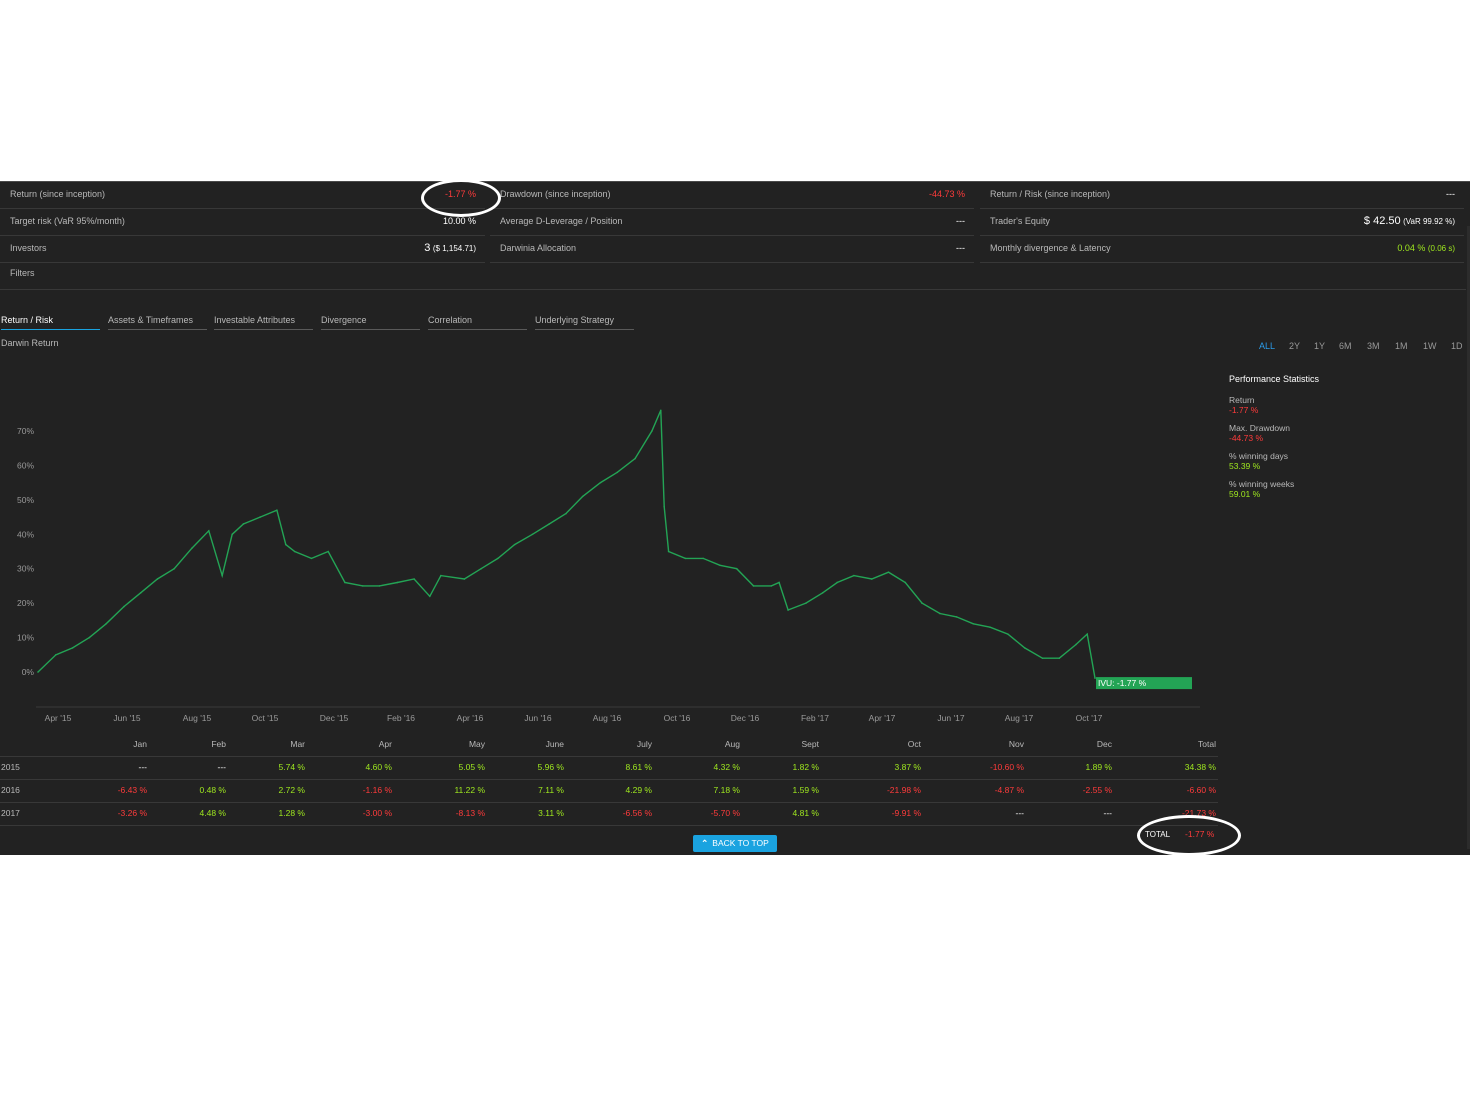  Describe the element at coordinates (914, 744) in the screenshot. I see `column-header: Oct` at that location.